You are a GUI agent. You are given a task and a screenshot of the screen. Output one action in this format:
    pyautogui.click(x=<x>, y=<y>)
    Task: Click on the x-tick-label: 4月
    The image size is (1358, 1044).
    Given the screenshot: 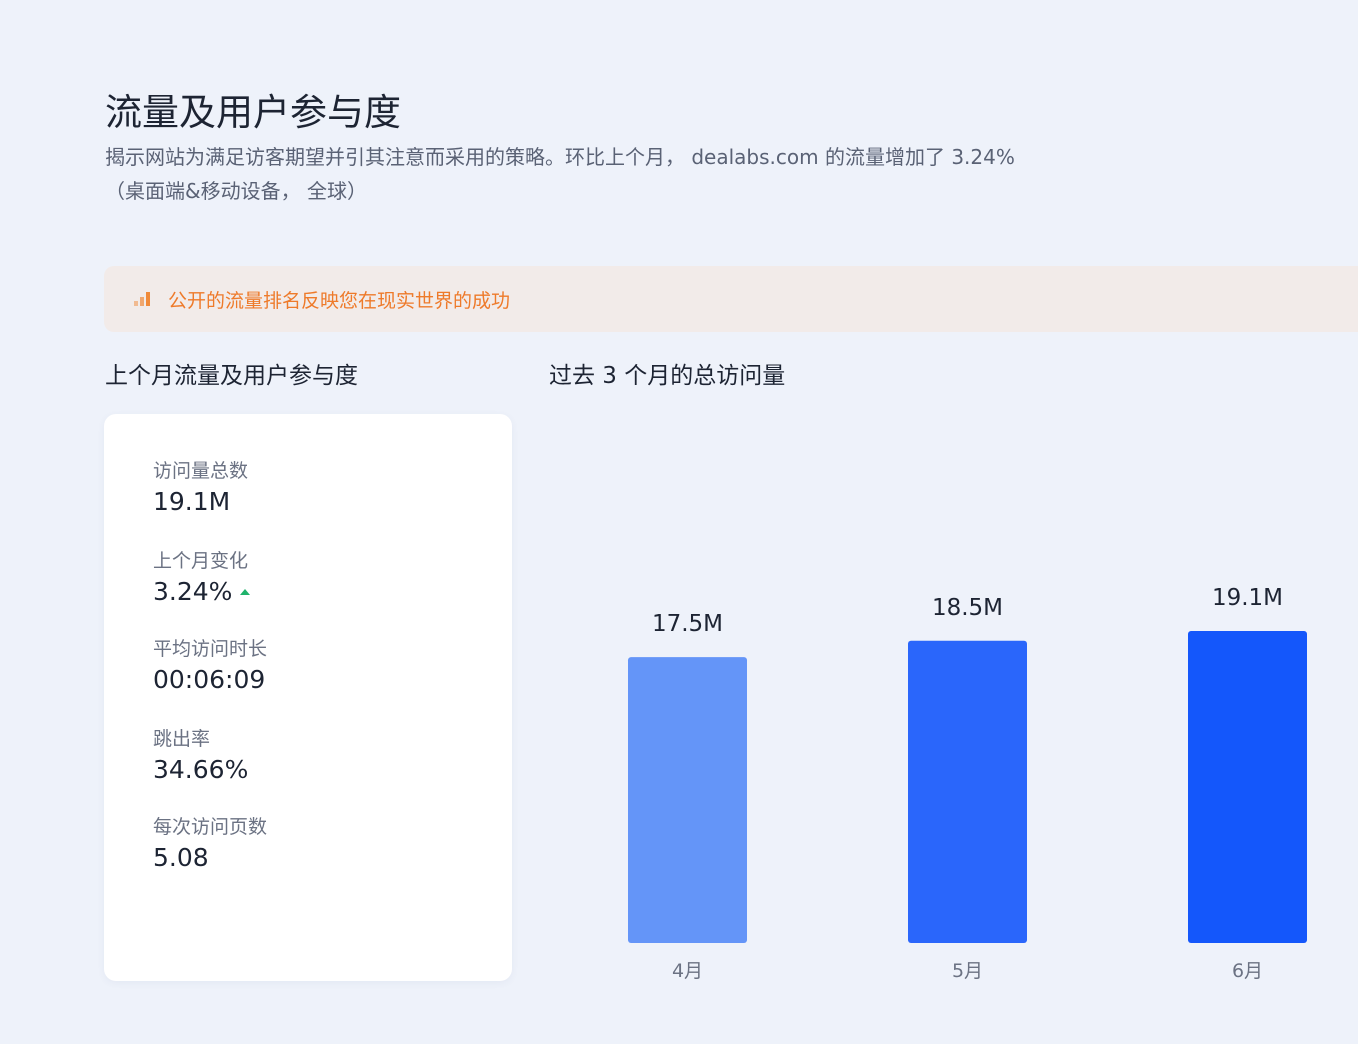 What is the action you would take?
    pyautogui.click(x=687, y=971)
    